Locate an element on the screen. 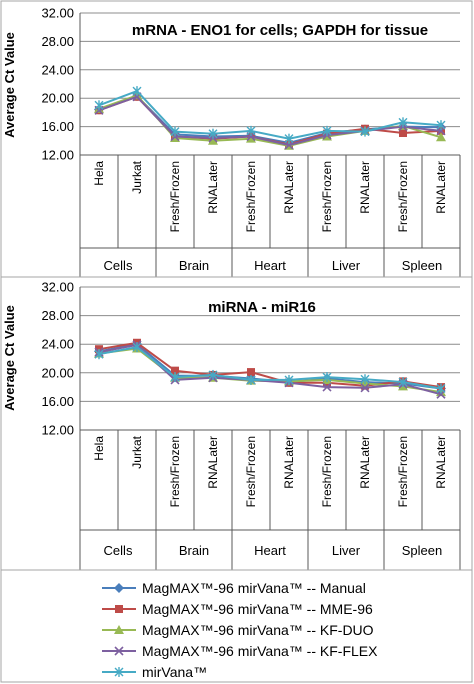 The image size is (474, 684). legend-label: MagMAX™-96 mirVana™ -- KF-DUO is located at coordinates (258, 630).